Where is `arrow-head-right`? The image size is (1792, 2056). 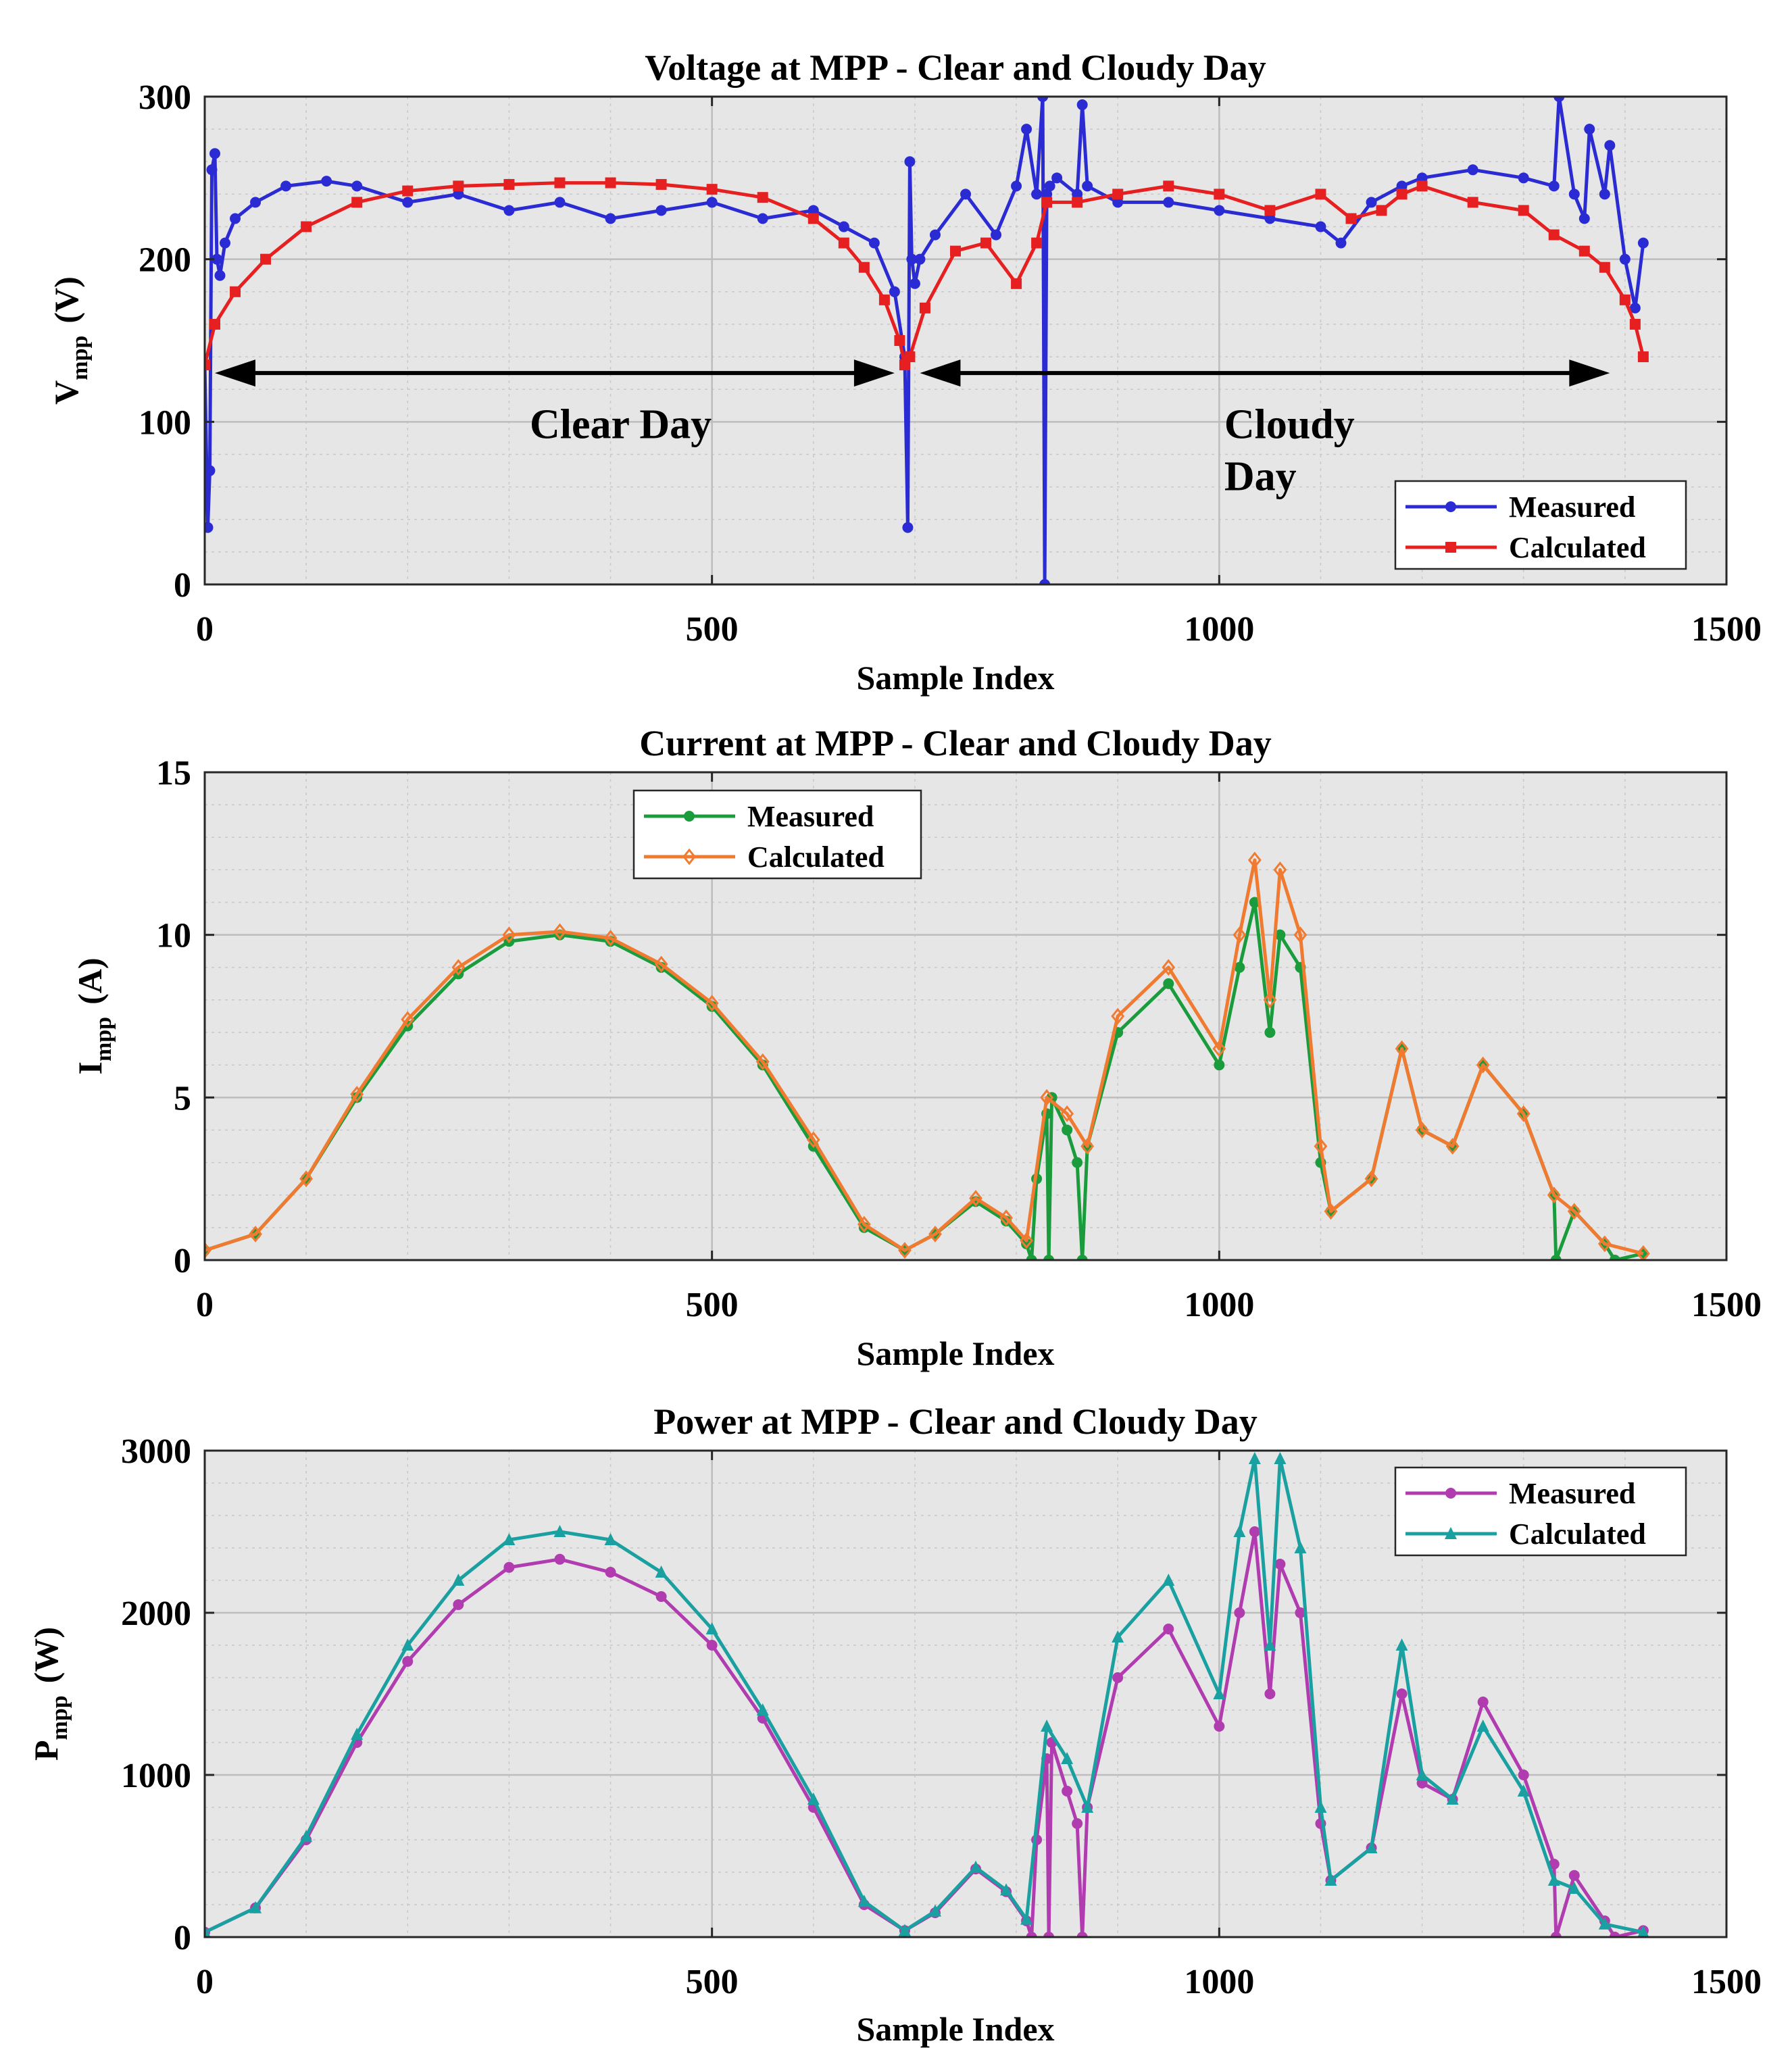 arrow-head-right is located at coordinates (874, 373).